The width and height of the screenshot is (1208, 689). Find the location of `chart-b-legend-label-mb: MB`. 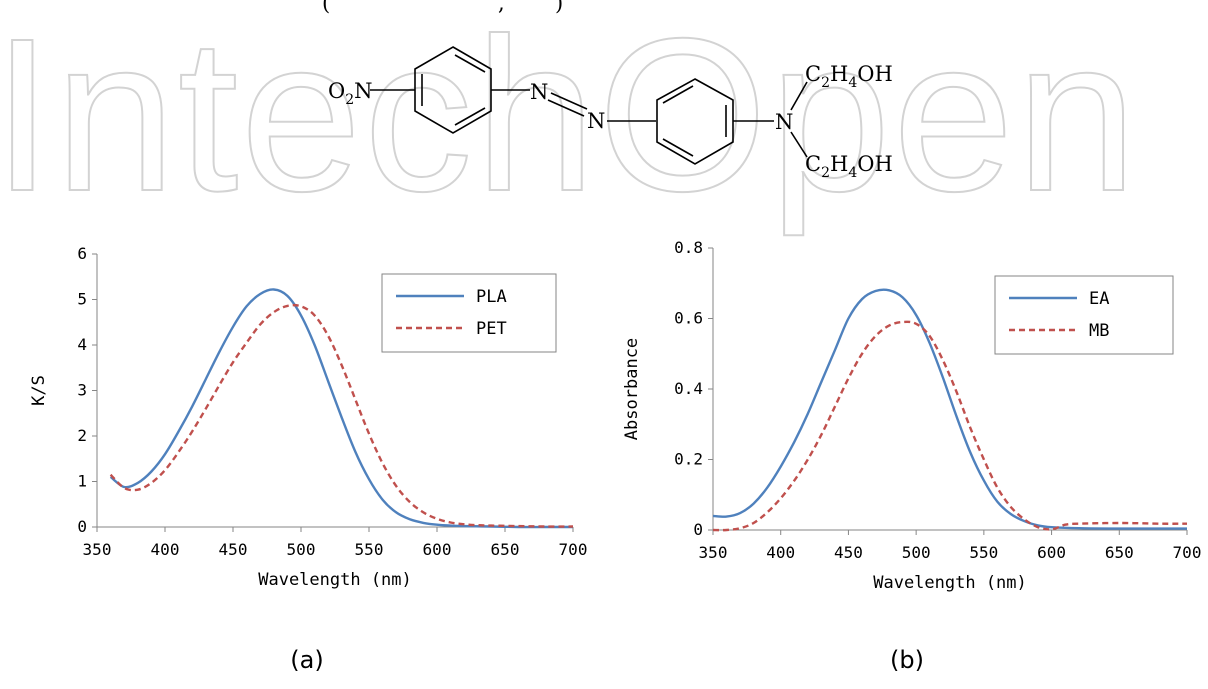

chart-b-legend-label-mb: MB is located at coordinates (1099, 331).